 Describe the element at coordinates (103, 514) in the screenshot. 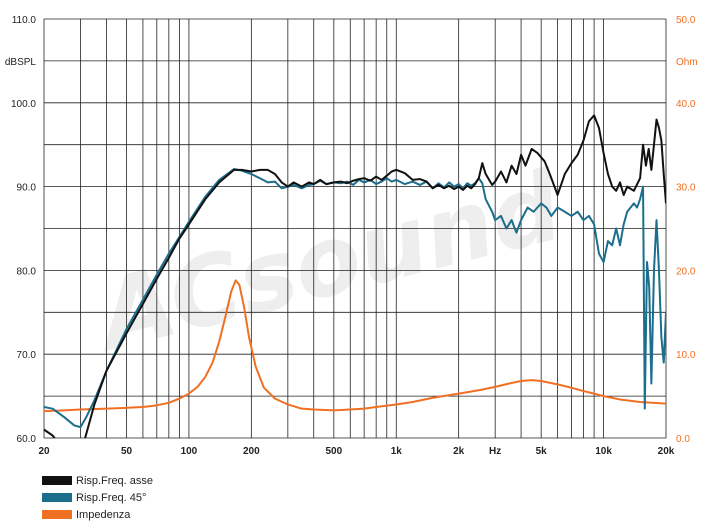

I see `legend-label: Impedenza` at that location.